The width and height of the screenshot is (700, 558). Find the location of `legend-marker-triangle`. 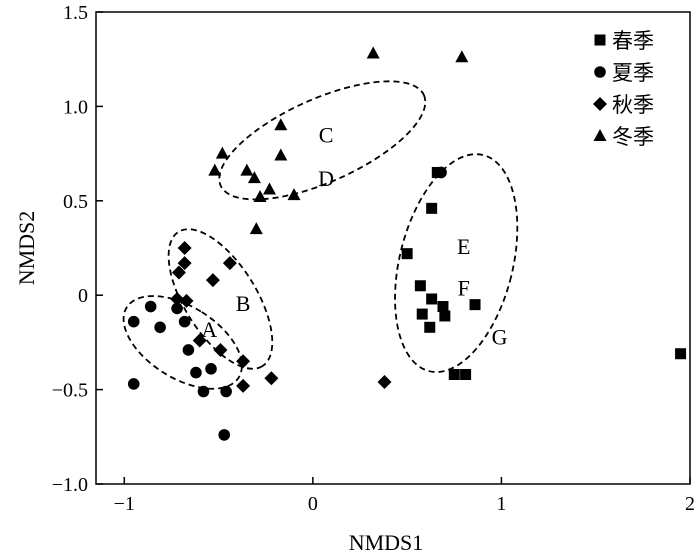

legend-marker-triangle is located at coordinates (600, 135).